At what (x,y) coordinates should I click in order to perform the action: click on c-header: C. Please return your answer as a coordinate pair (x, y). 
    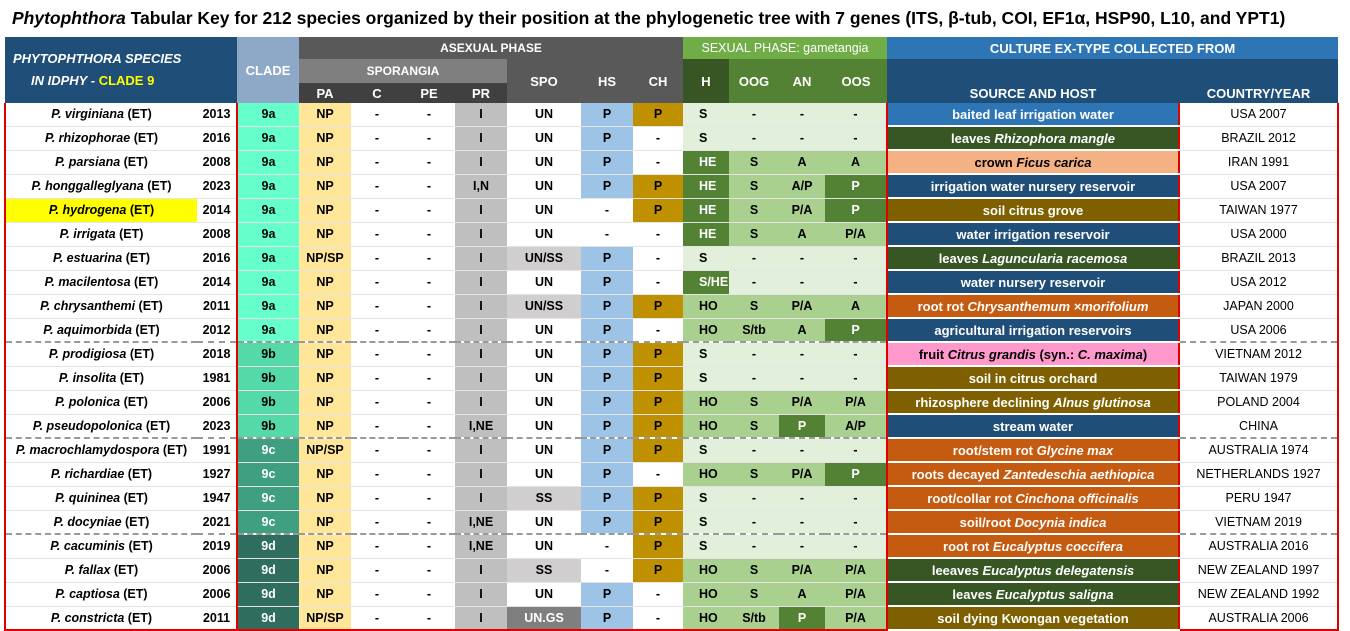
    Looking at the image, I should click on (377, 93).